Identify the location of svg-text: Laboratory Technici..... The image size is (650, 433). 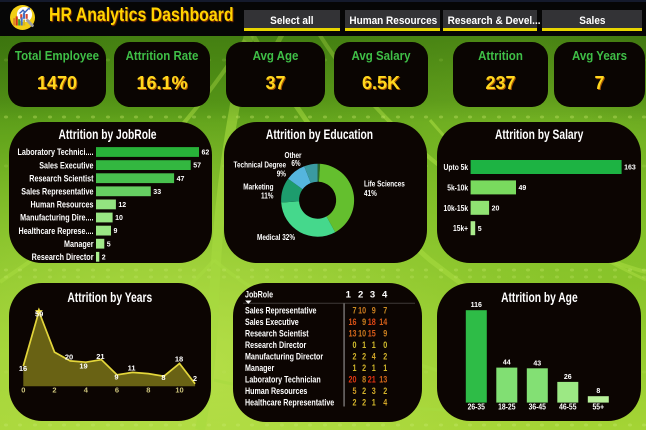
(55, 152).